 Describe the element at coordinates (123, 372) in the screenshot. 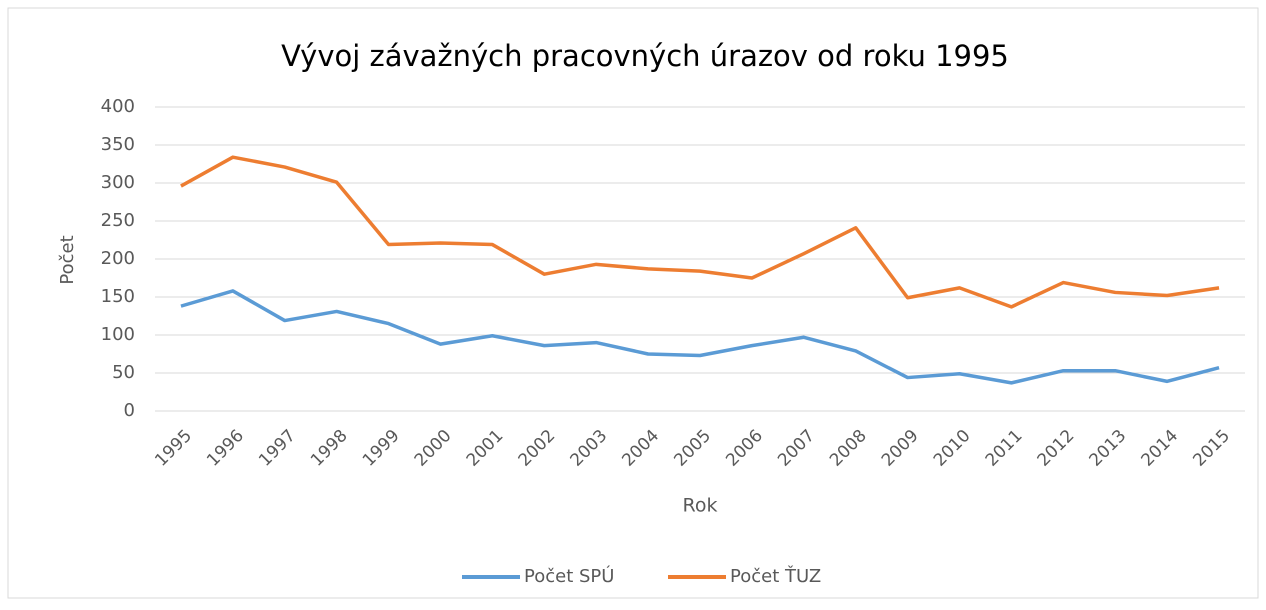

I see `y-tick-label: 50` at that location.